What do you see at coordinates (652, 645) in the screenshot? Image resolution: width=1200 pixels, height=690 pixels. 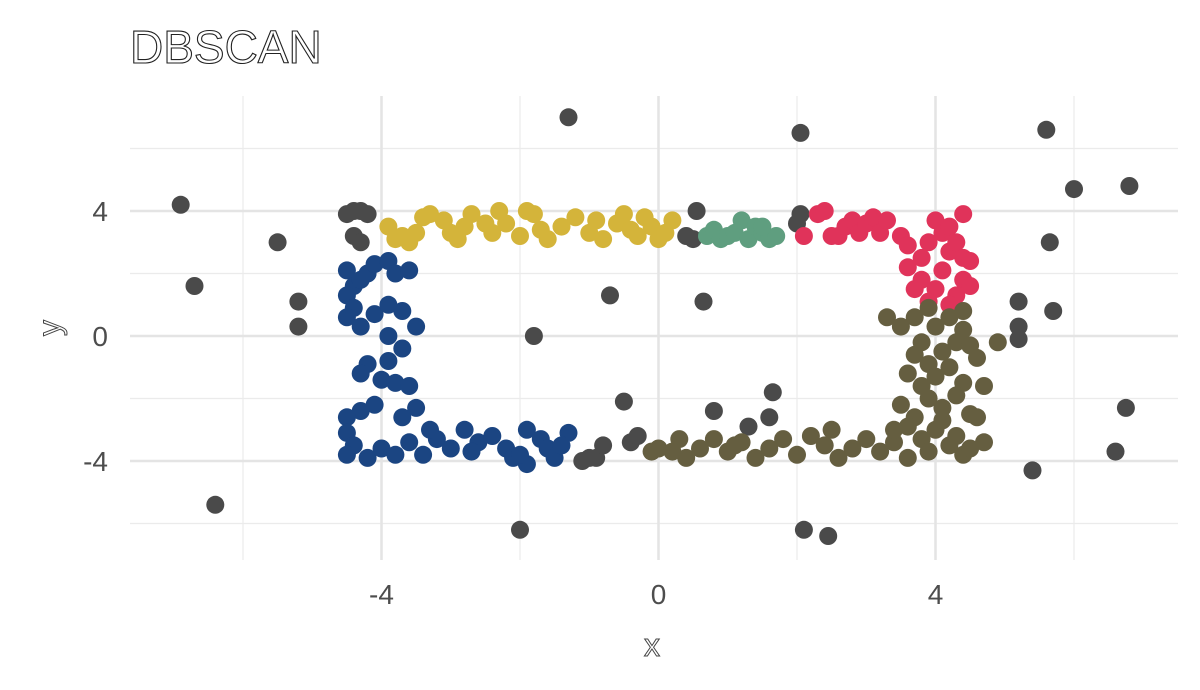 I see `x-axis-label: x` at bounding box center [652, 645].